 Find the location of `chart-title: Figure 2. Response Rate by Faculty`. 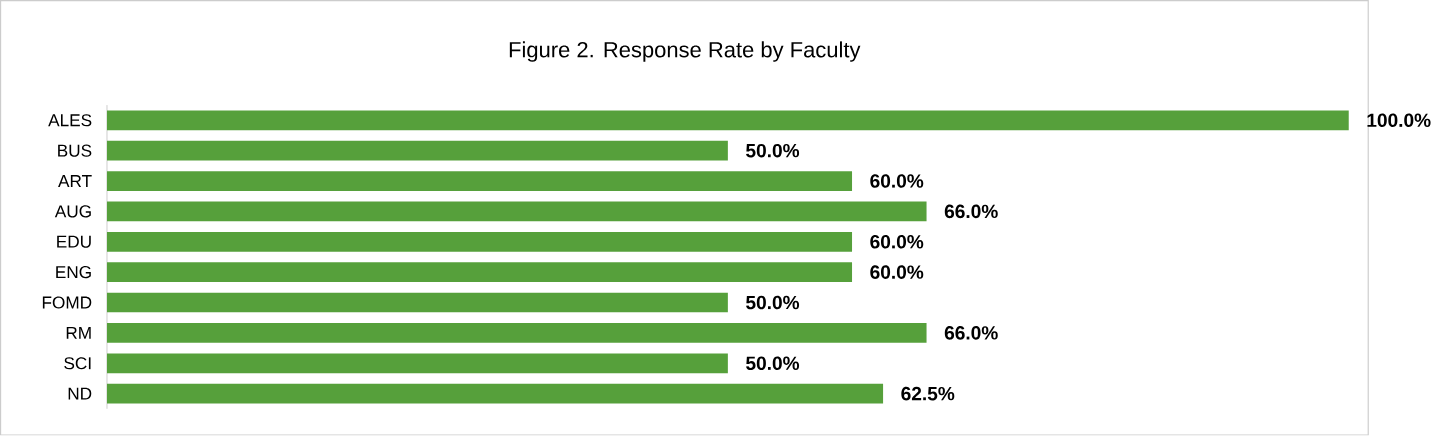

chart-title: Figure 2. Response Rate by Faculty is located at coordinates (685, 52).